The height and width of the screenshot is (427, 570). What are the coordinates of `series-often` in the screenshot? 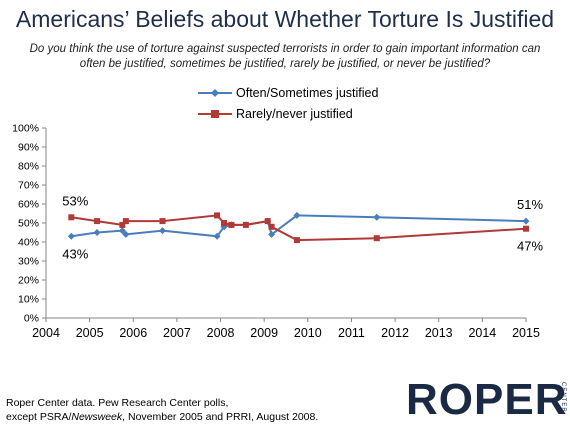 It's located at (298, 225).